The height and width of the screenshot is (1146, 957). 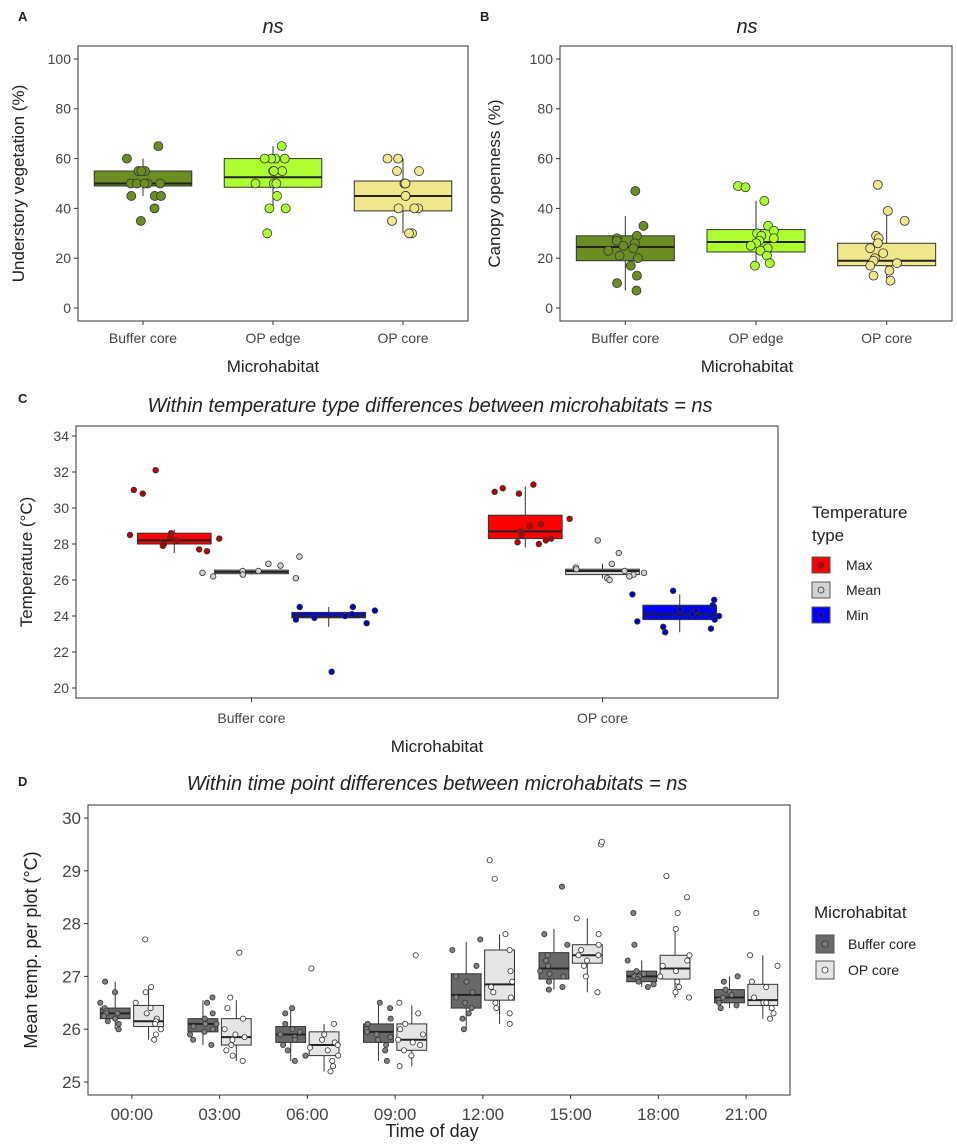 What do you see at coordinates (22, 781) in the screenshot?
I see `panel-d-letter: D` at bounding box center [22, 781].